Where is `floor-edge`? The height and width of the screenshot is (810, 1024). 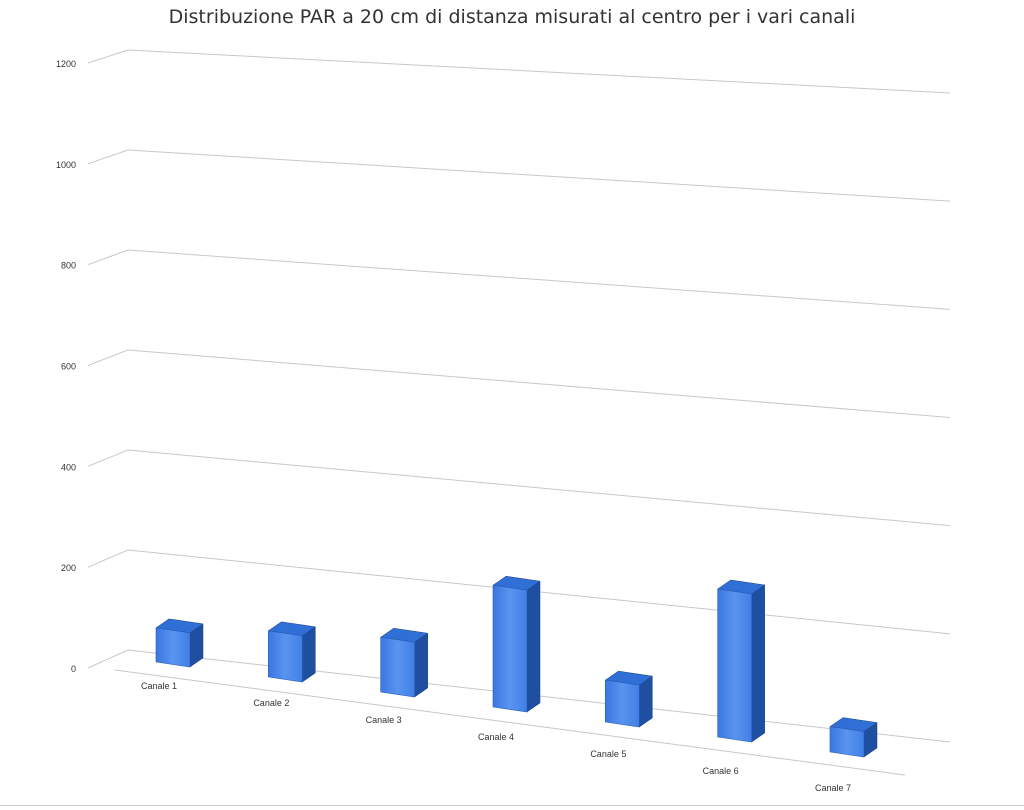 floor-edge is located at coordinates (510, 722).